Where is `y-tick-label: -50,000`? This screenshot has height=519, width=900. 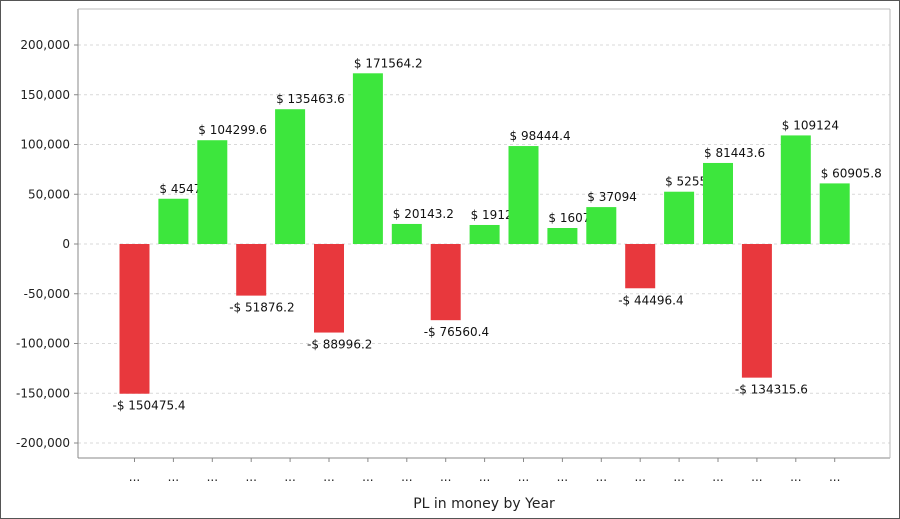 y-tick-label: -50,000 is located at coordinates (47, 294).